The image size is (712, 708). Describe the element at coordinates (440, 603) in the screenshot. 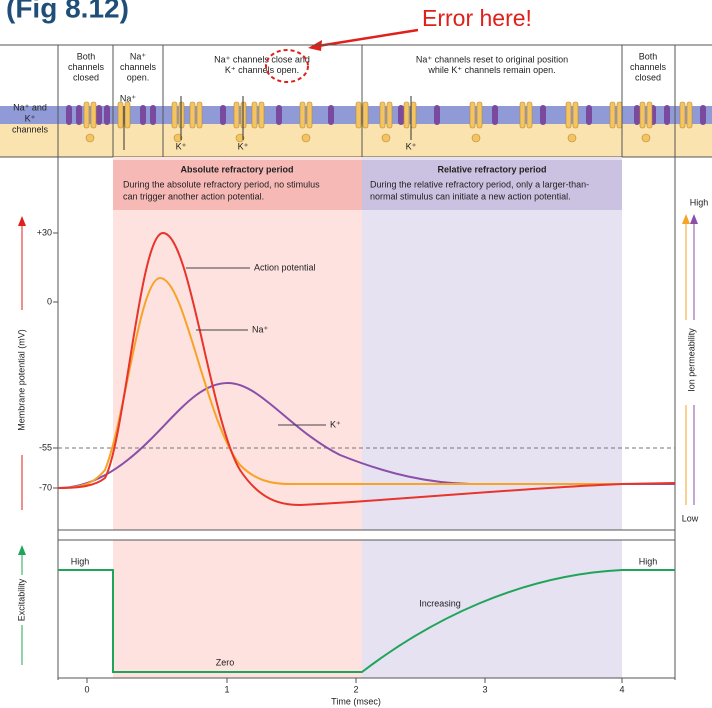

I see `excitability-label: Increasing` at that location.